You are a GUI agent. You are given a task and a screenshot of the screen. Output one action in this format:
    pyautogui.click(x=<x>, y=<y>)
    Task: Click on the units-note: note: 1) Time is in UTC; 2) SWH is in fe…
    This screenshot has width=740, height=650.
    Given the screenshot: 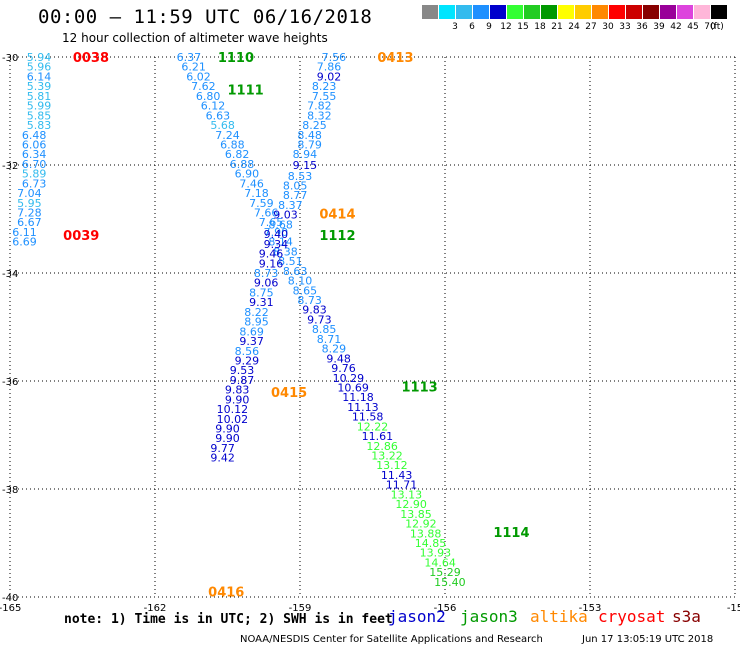 What is the action you would take?
    pyautogui.click(x=228, y=619)
    